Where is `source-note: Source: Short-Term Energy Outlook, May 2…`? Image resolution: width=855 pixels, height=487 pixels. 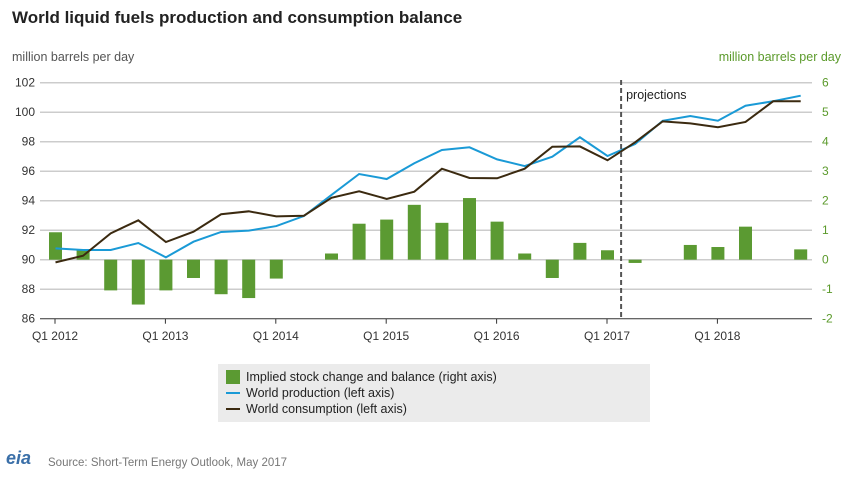 source-note: Source: Short-Term Energy Outlook, May 2… is located at coordinates (168, 463).